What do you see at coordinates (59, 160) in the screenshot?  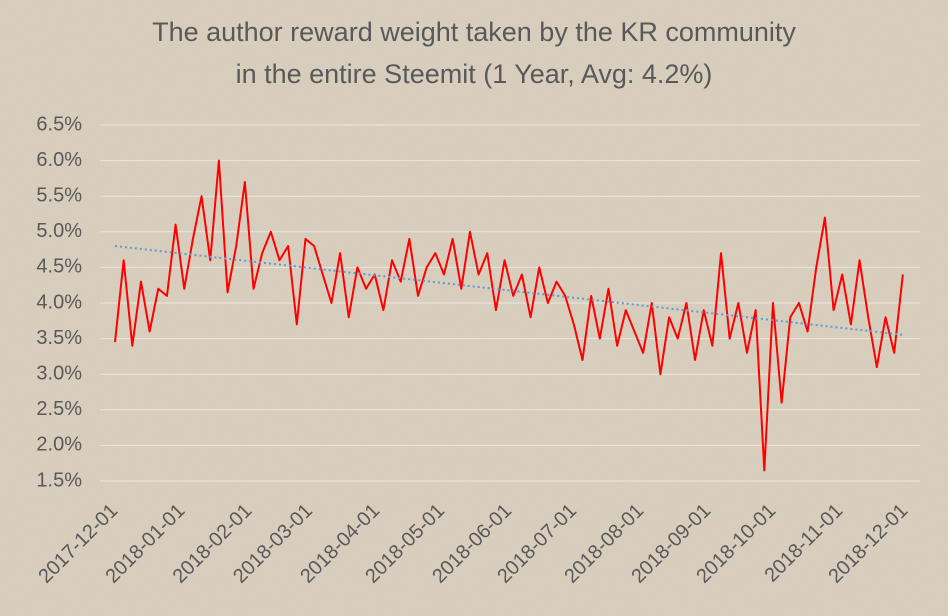 I see `y-tick-label: 6.0%` at bounding box center [59, 160].